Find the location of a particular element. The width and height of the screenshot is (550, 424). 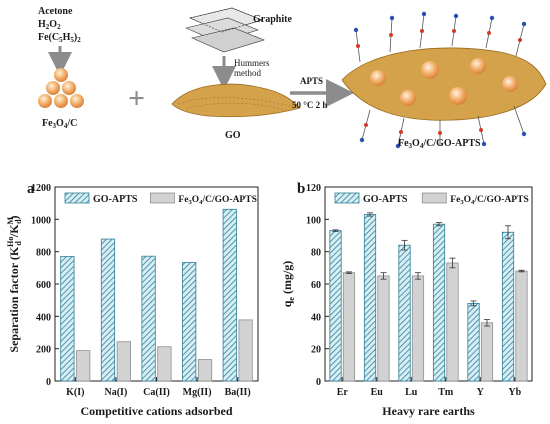

reagent-acetone: Acetone is located at coordinates (55, 11).